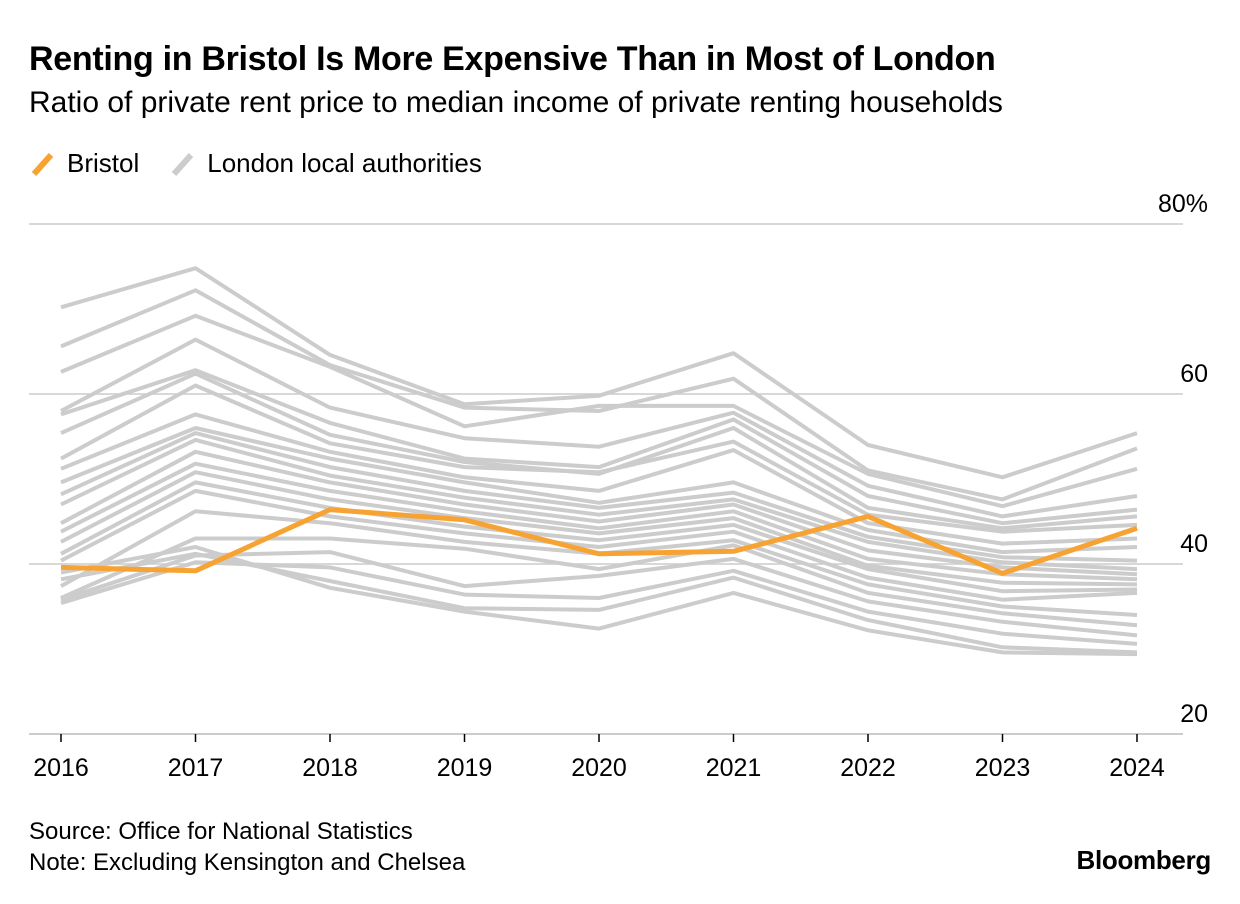 The image size is (1240, 904). I want to click on legend-swatch-london-icon, so click(183, 164).